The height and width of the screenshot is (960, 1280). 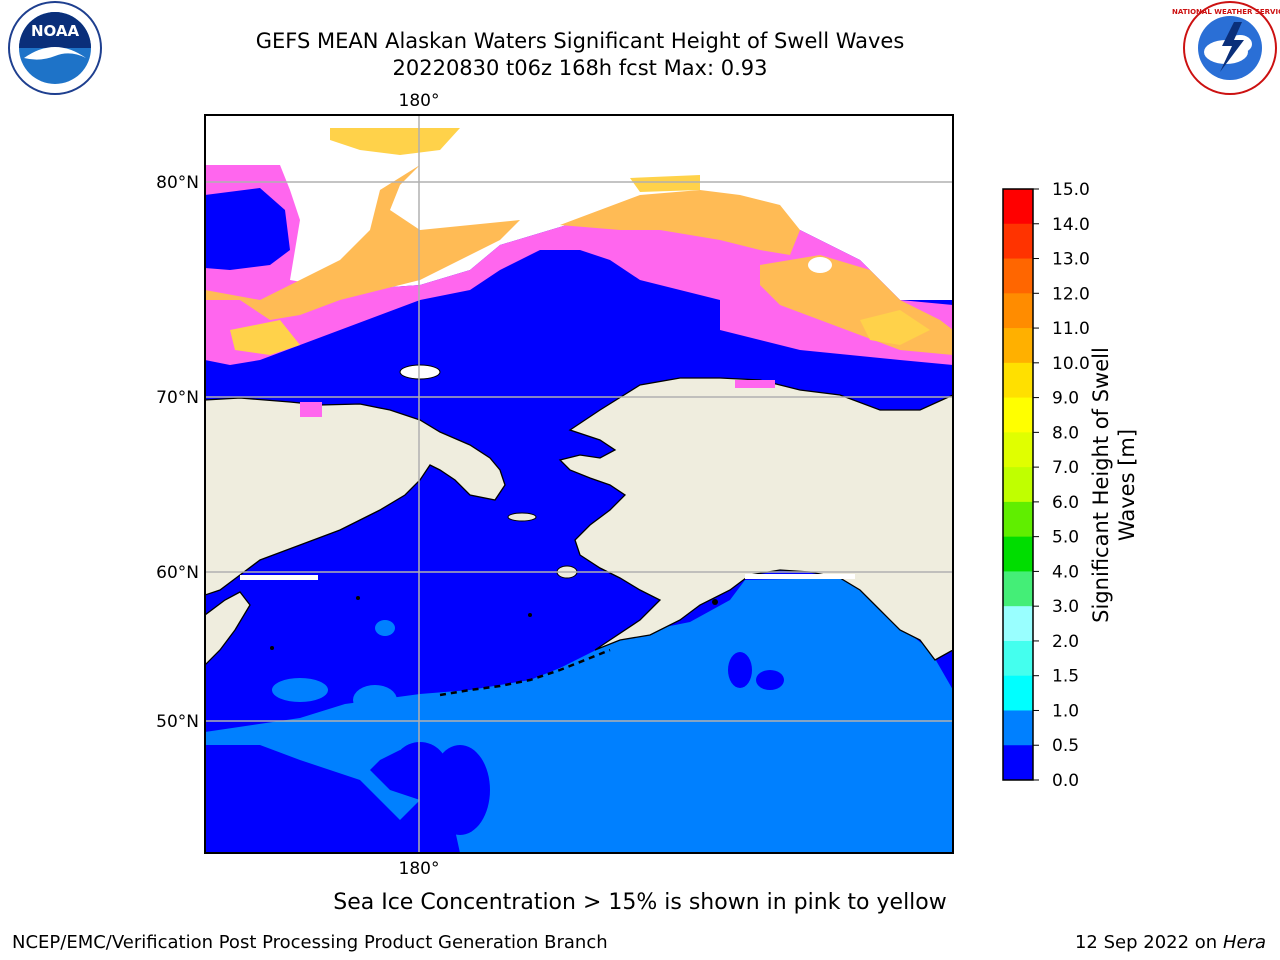 I want to click on colorbar-tick-label: 2.0, so click(x=1065, y=642).